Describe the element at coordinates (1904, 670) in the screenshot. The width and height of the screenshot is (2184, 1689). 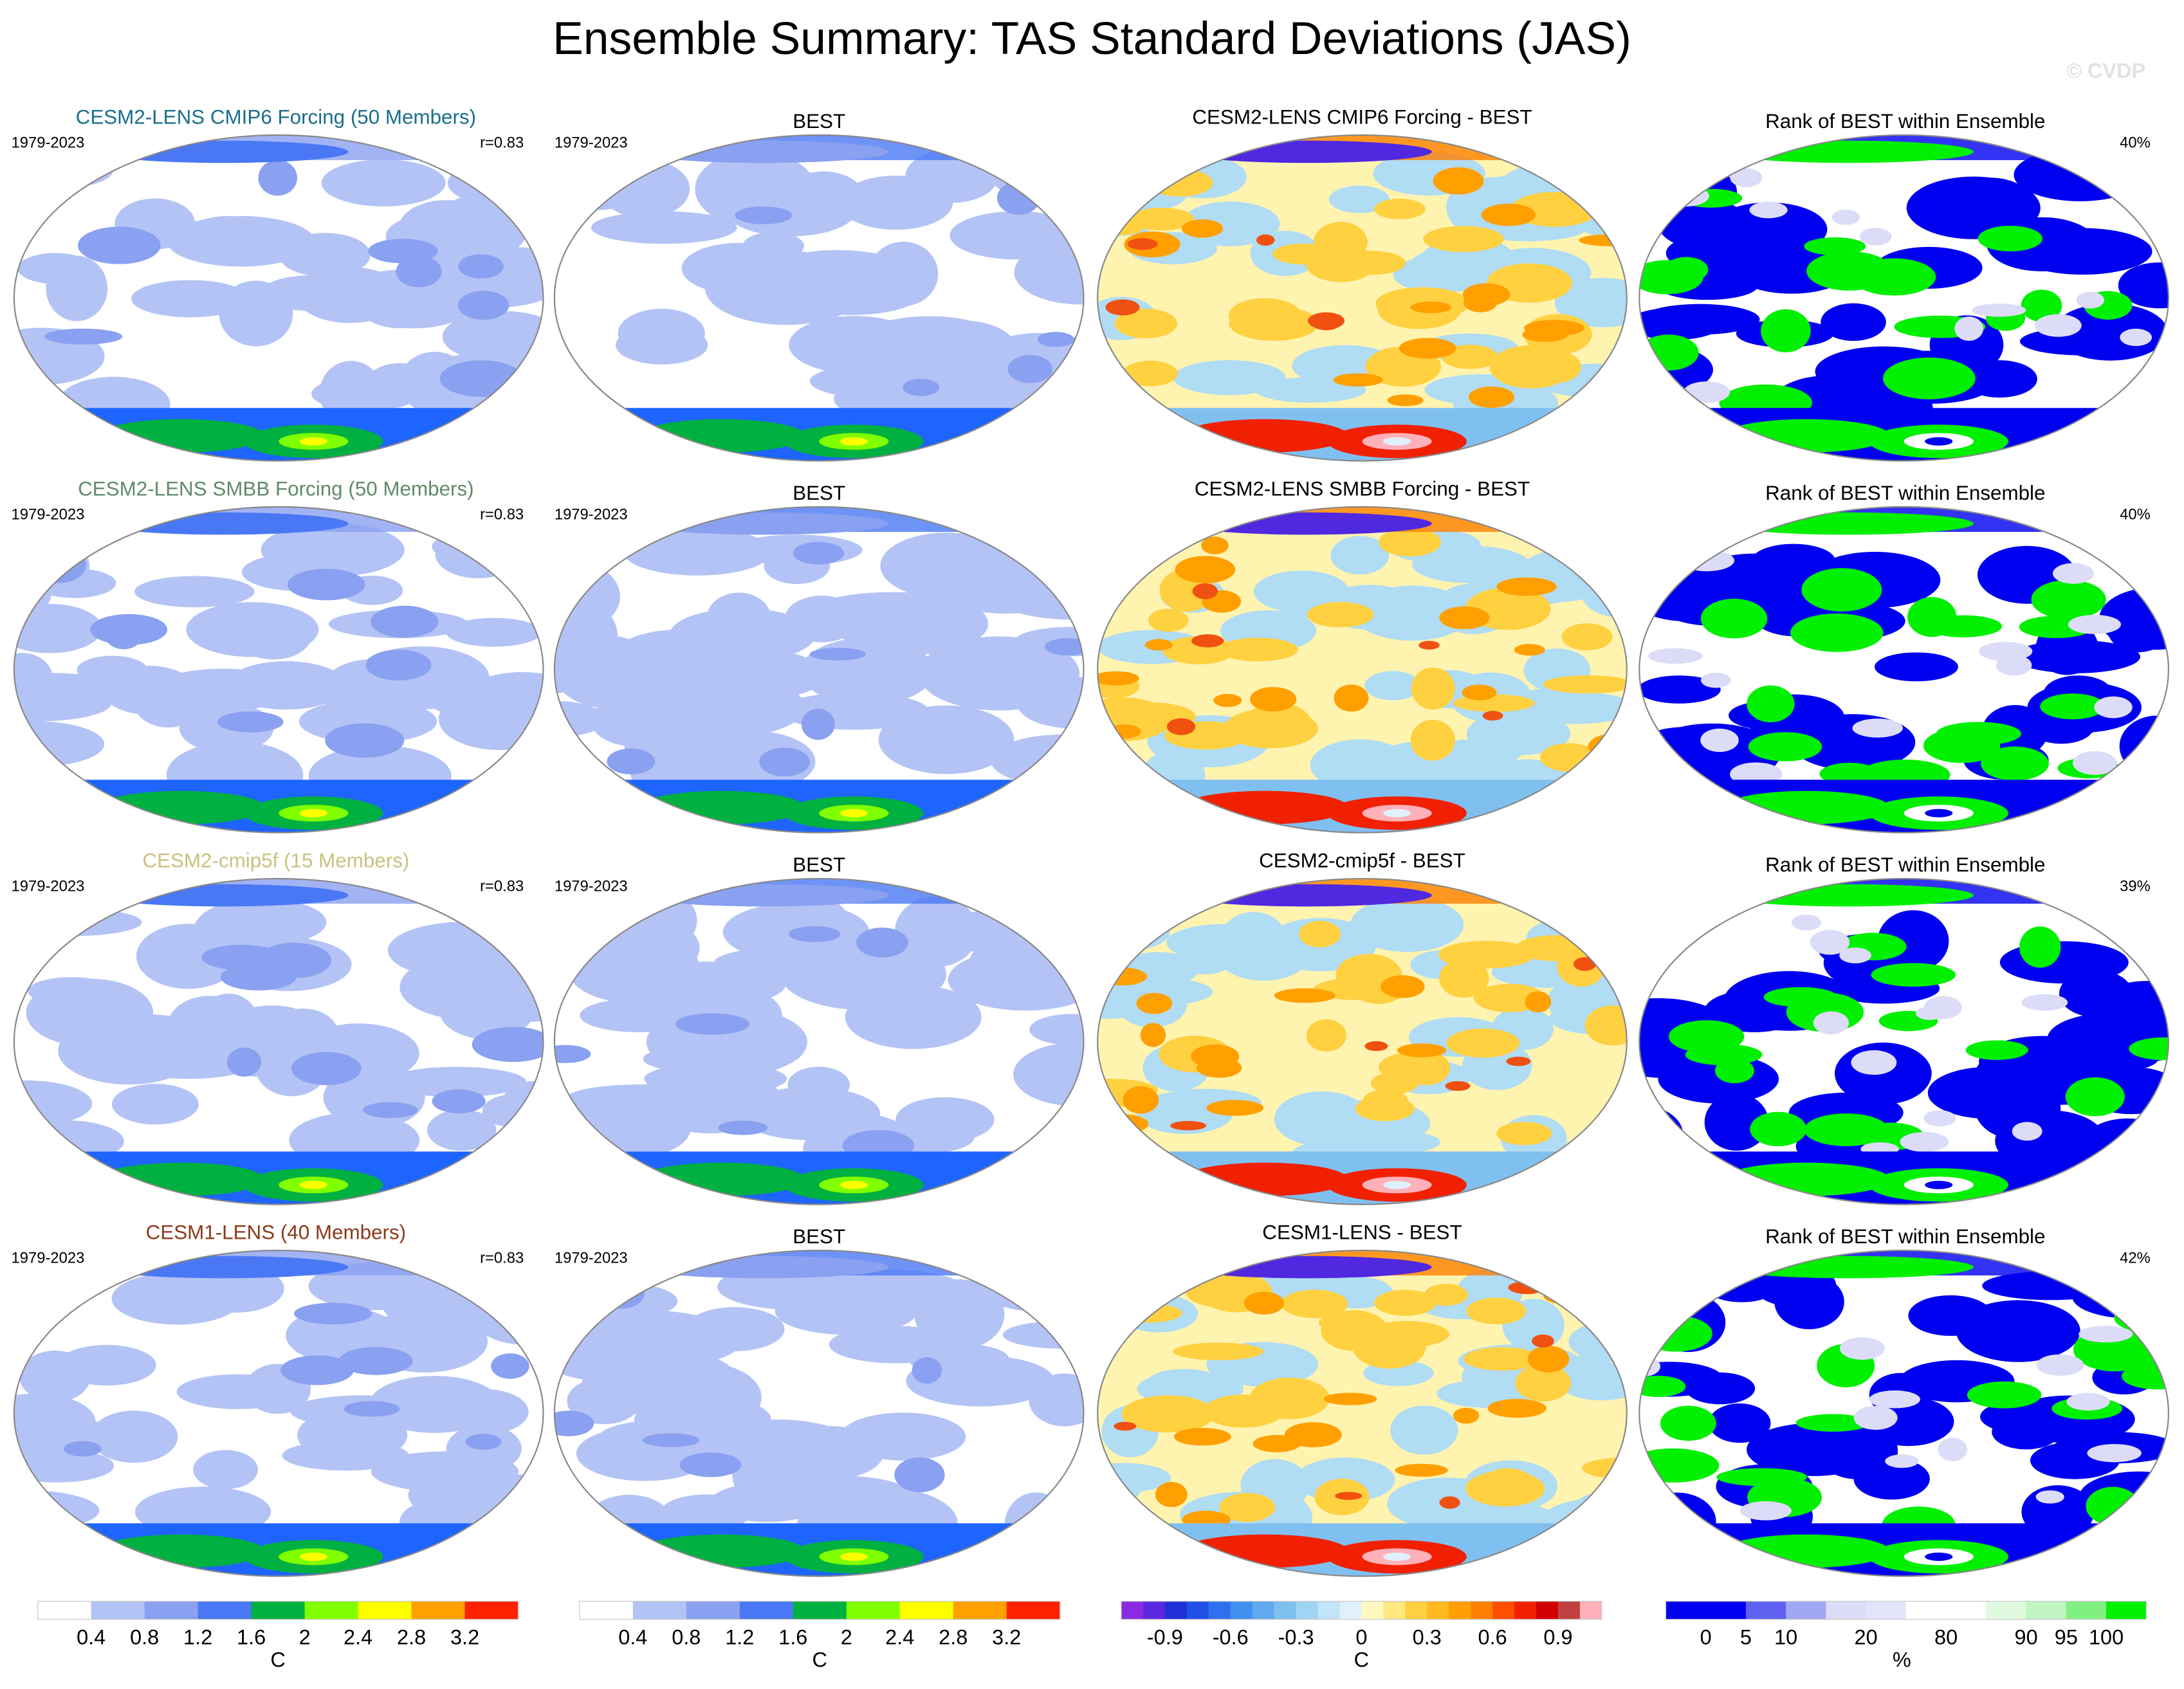
I see `map` at that location.